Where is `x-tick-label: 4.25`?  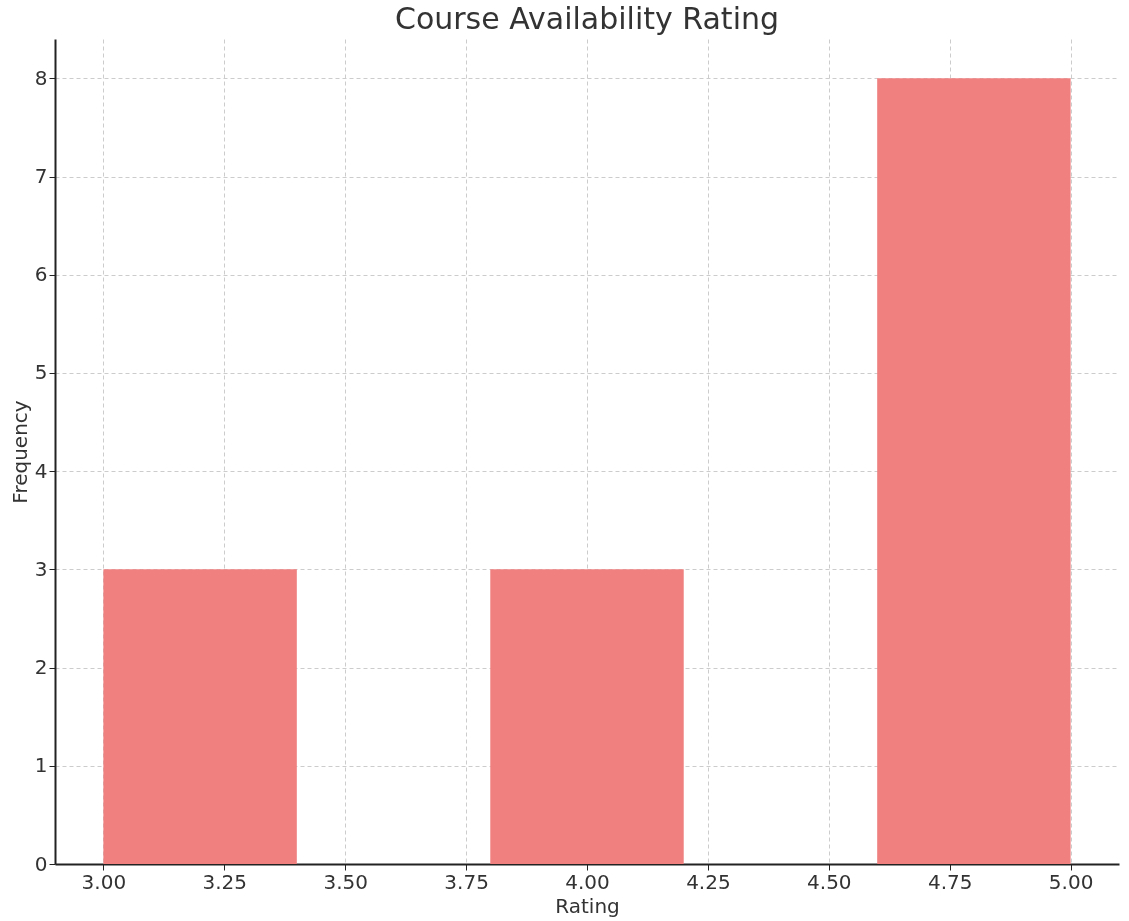 x-tick-label: 4.25 is located at coordinates (708, 881).